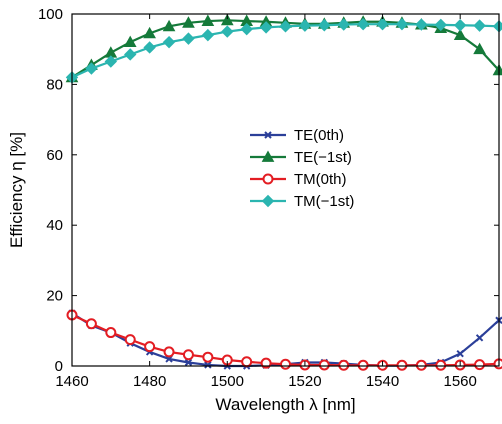 This screenshot has width=502, height=424. What do you see at coordinates (382, 381) in the screenshot?
I see `x-tick-label: 1540` at bounding box center [382, 381].